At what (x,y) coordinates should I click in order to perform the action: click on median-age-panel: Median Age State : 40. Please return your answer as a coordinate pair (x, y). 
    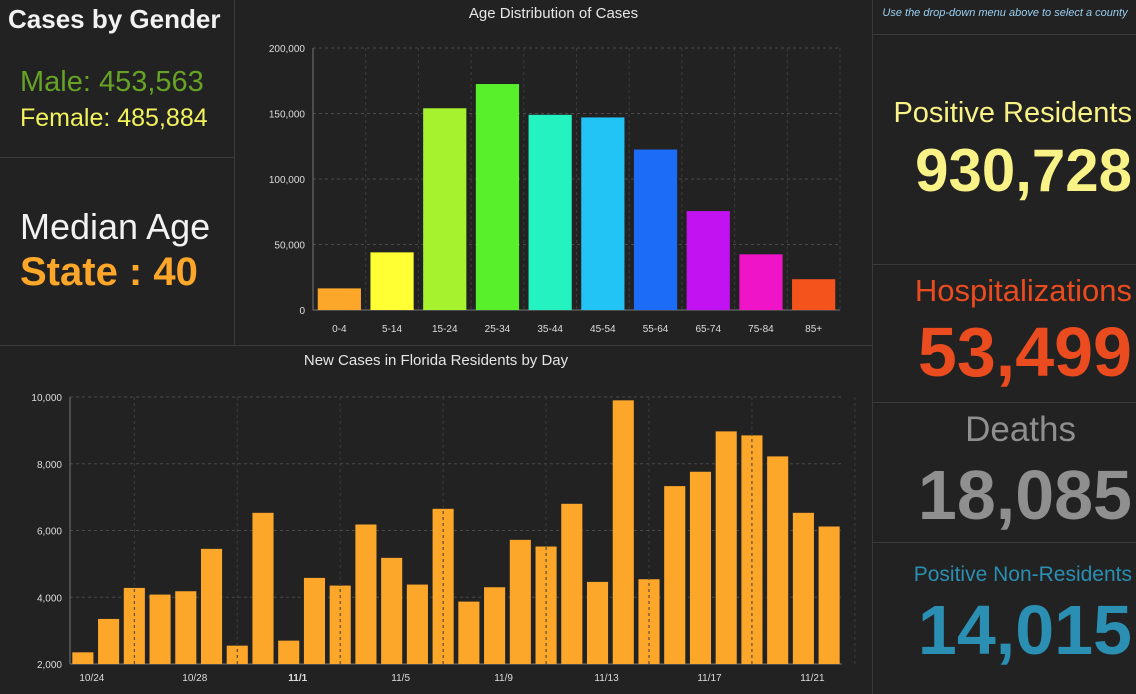
    Looking at the image, I should click on (117, 251).